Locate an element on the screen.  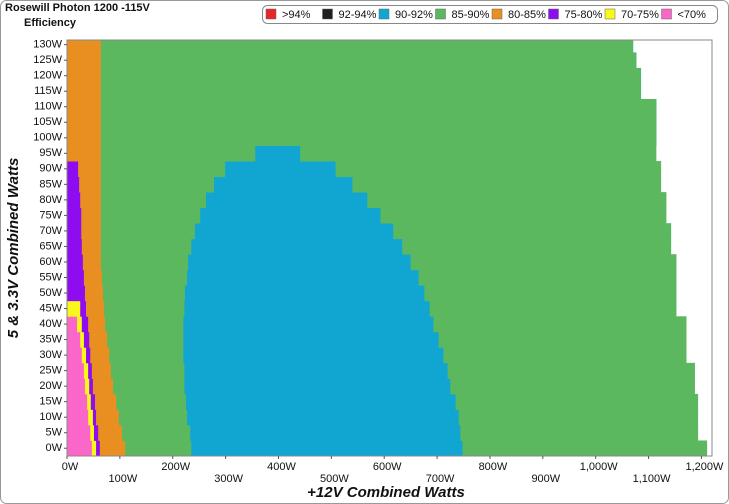
x-tick-label: 200W is located at coordinates (175, 467).